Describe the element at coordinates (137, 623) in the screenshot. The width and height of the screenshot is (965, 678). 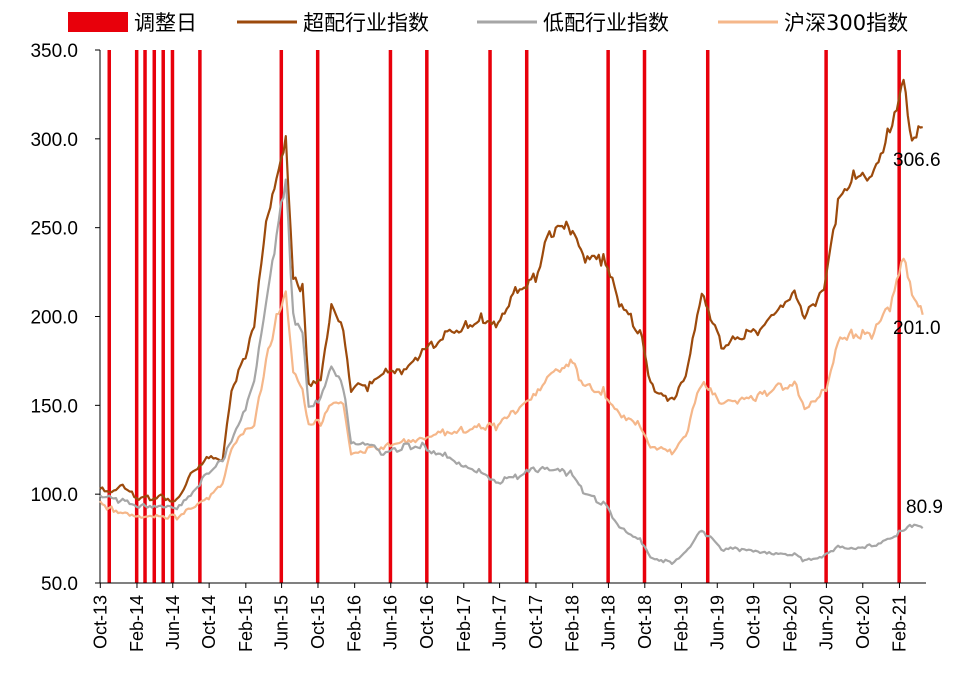
I see `x-tick-label: Feb-14` at that location.